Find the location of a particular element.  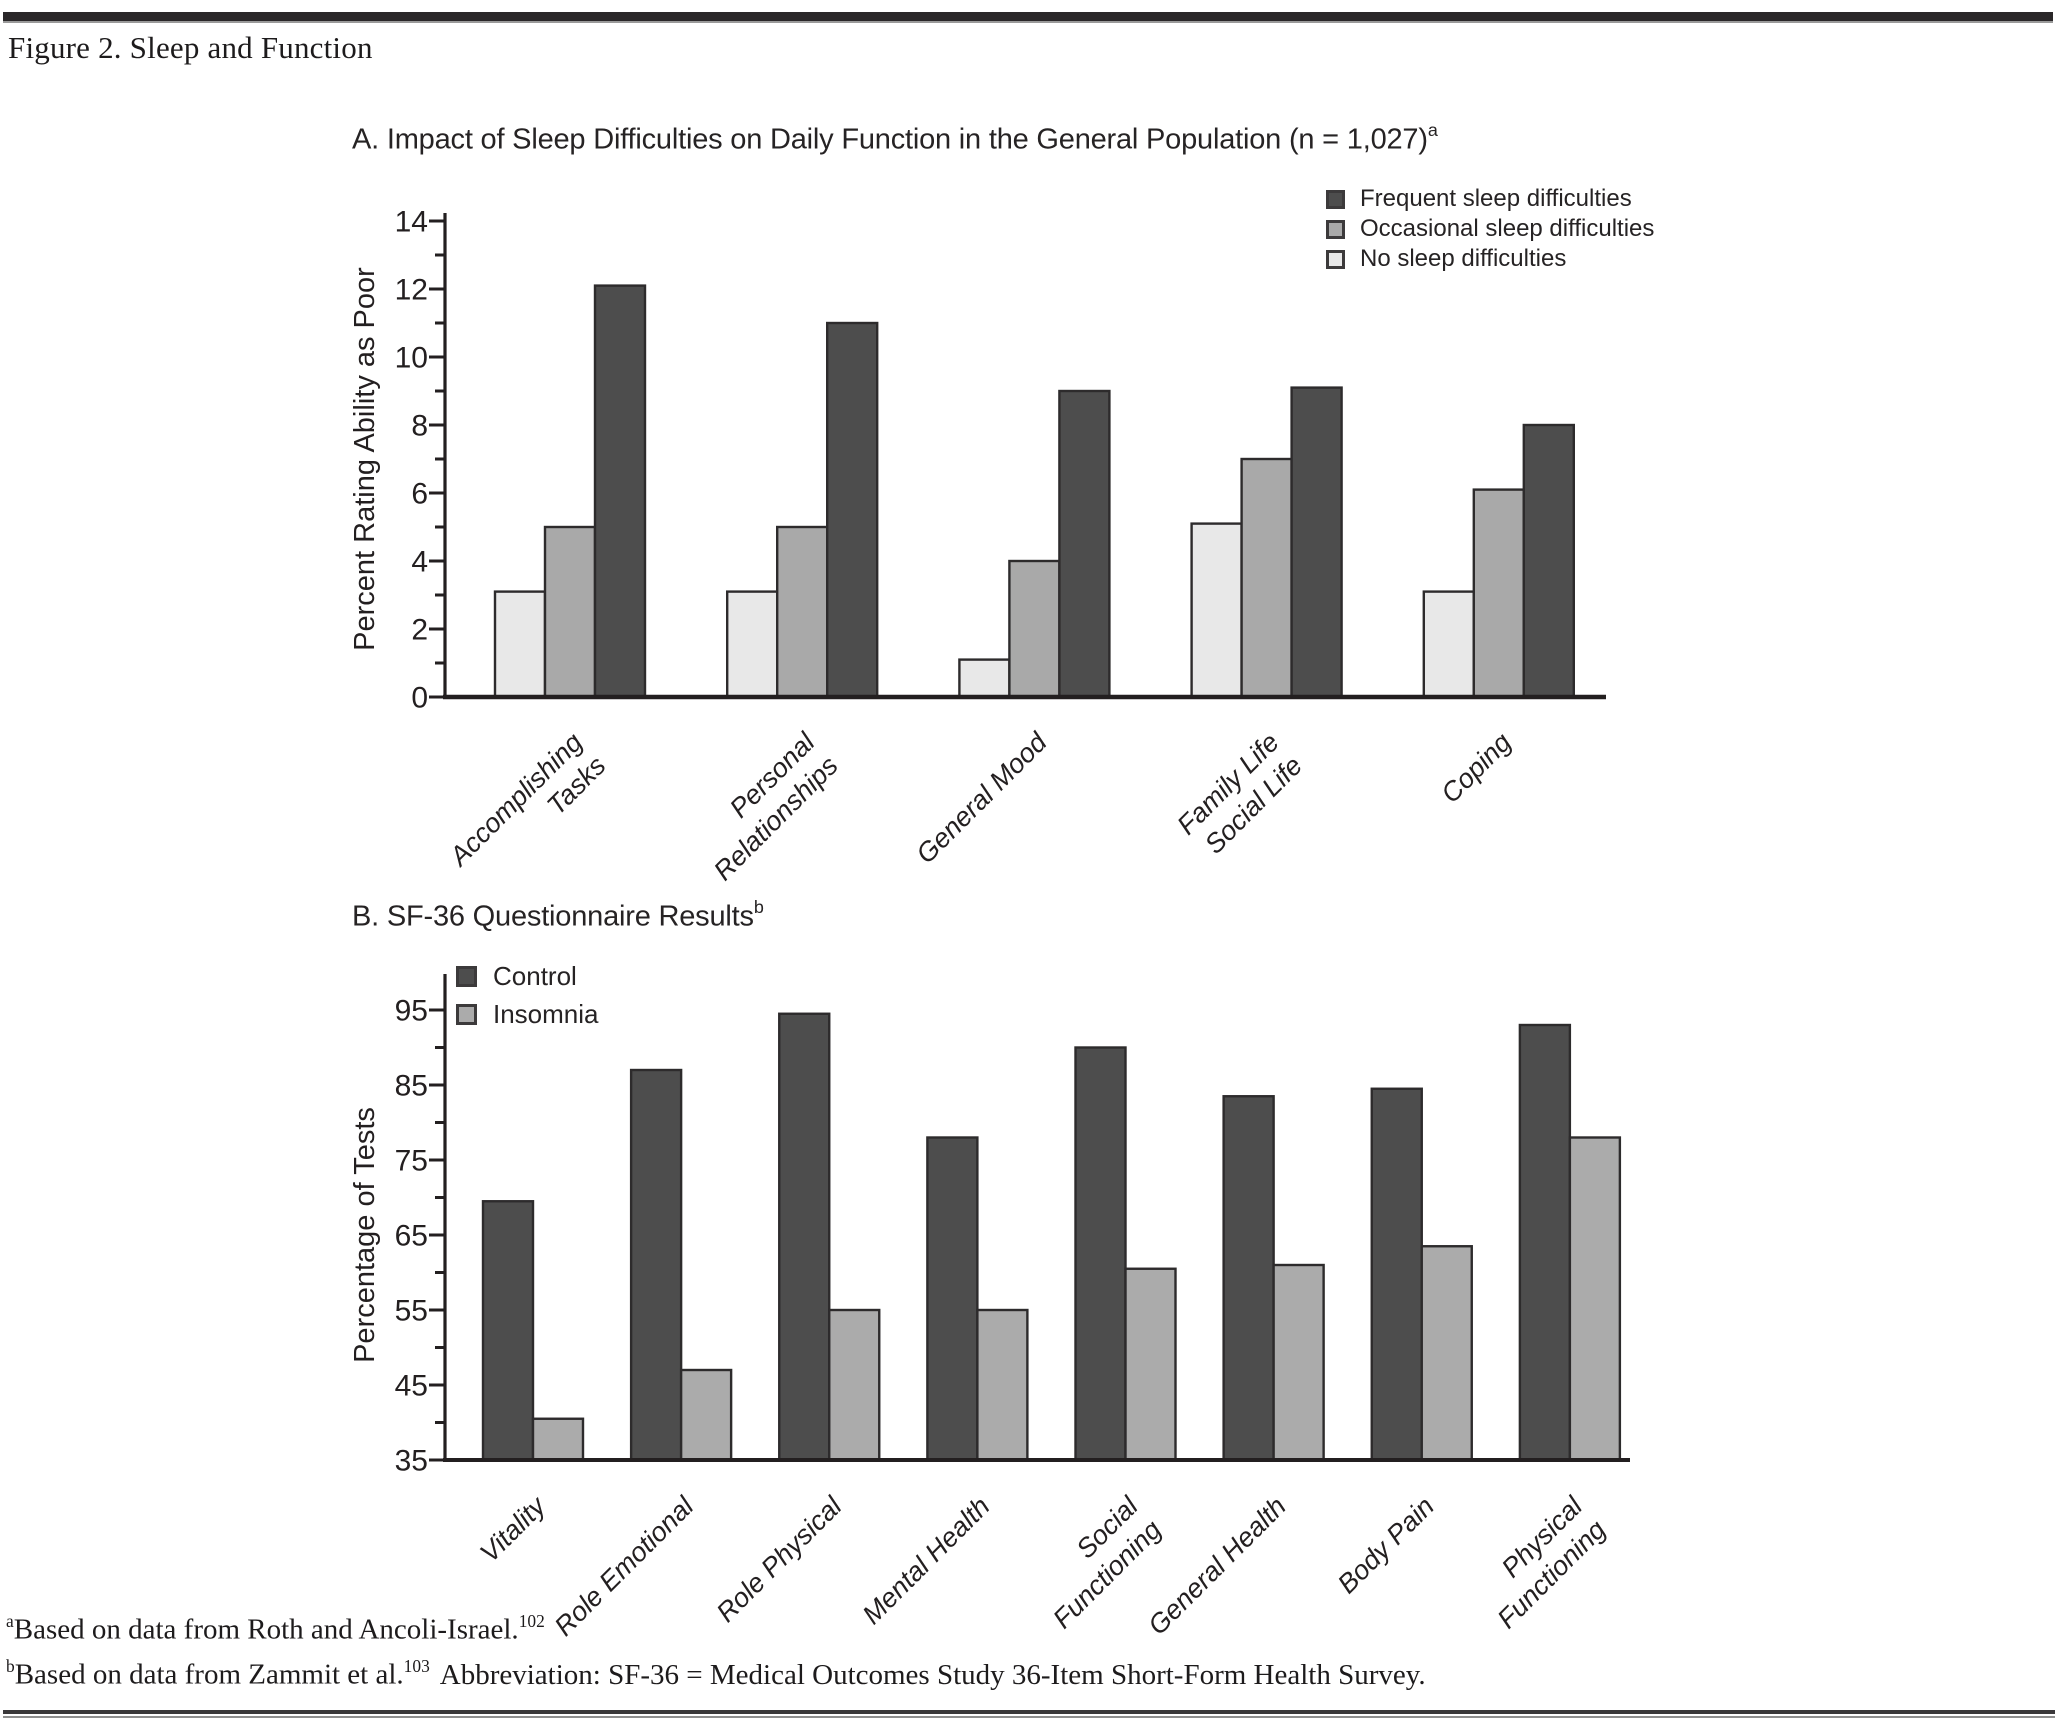

category-label: Body Pain is located at coordinates (1386, 1545).